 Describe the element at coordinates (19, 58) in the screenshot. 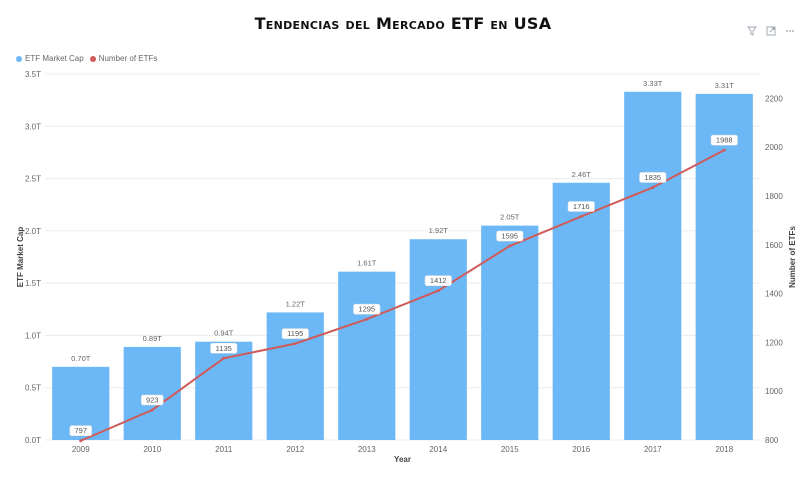

I see `legend-swatch-market-cap` at that location.